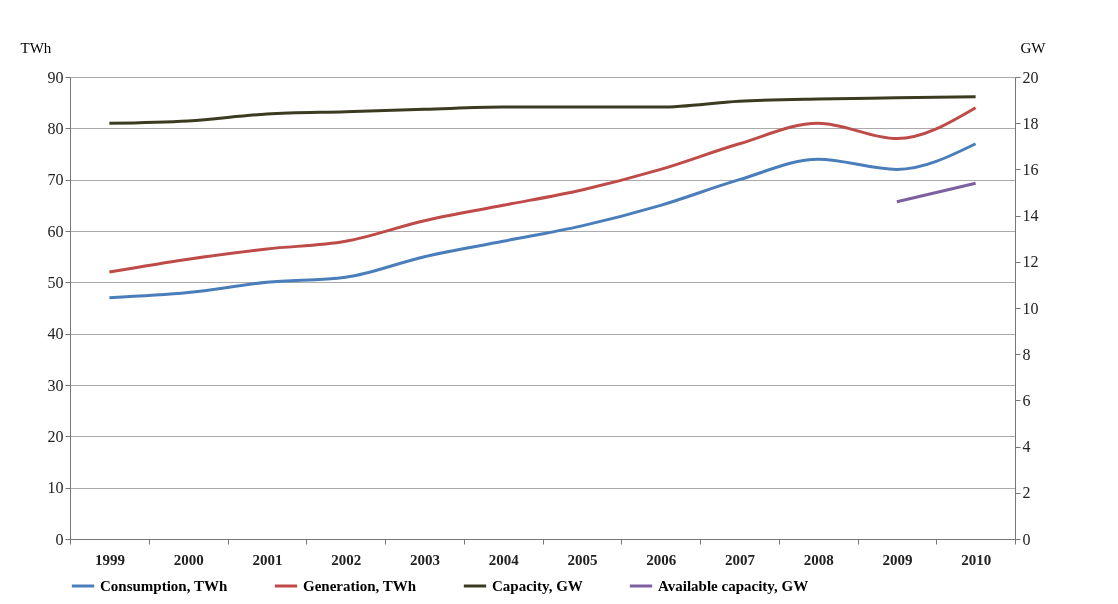 Image resolution: width=1118 pixels, height=604 pixels. What do you see at coordinates (55, 180) in the screenshot?
I see `y-tick-label: 70` at bounding box center [55, 180].